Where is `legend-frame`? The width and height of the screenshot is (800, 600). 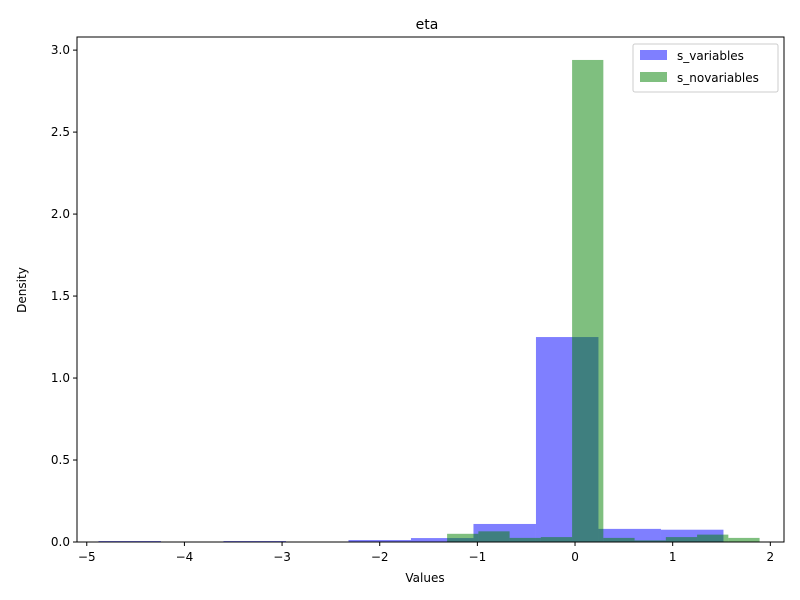 legend-frame is located at coordinates (705, 68).